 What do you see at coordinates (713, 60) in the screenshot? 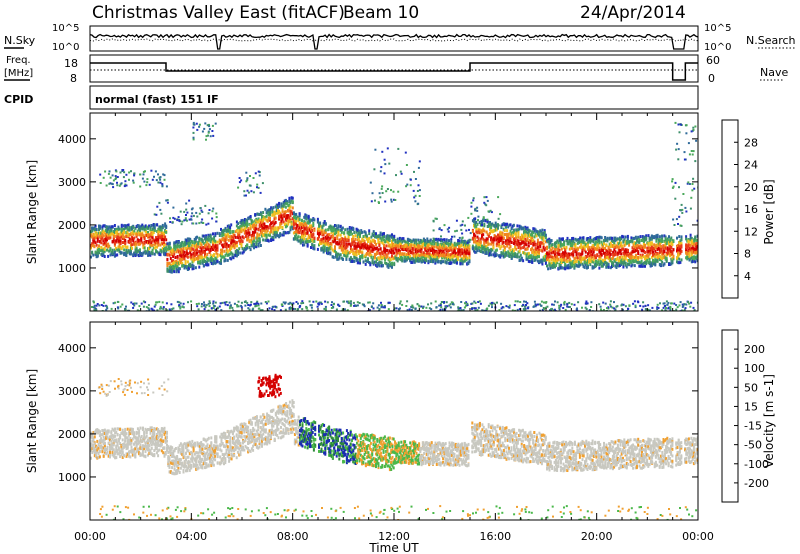
I see `nave-tick-top: 60` at bounding box center [713, 60].